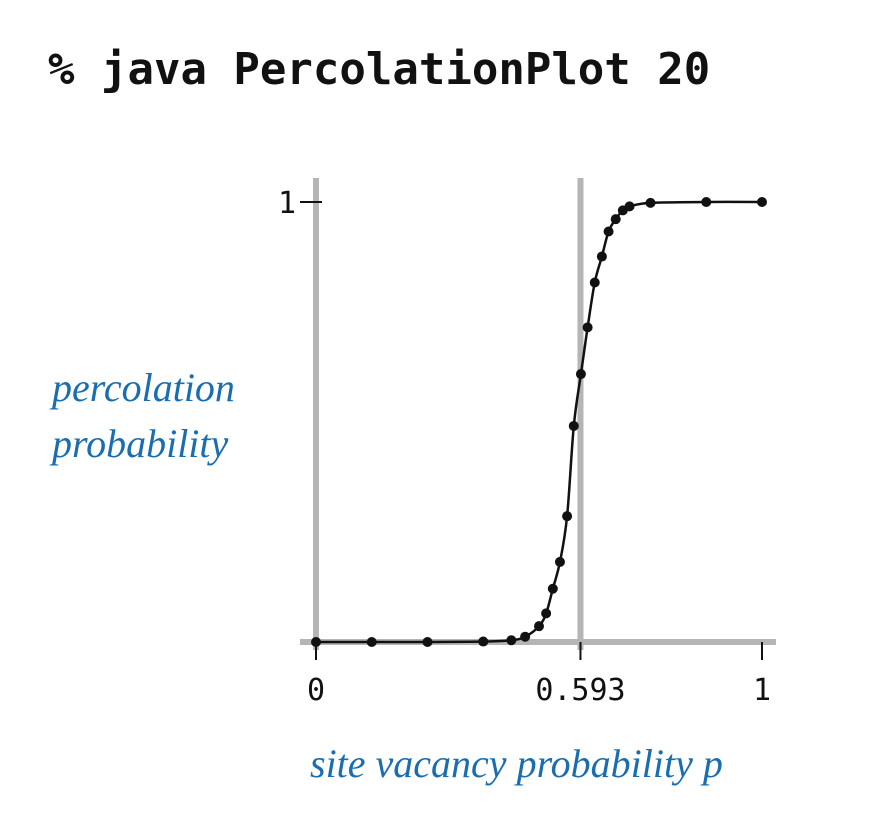 This screenshot has width=892, height=818. Describe the element at coordinates (287, 203) in the screenshot. I see `y-tick-label: 1` at that location.